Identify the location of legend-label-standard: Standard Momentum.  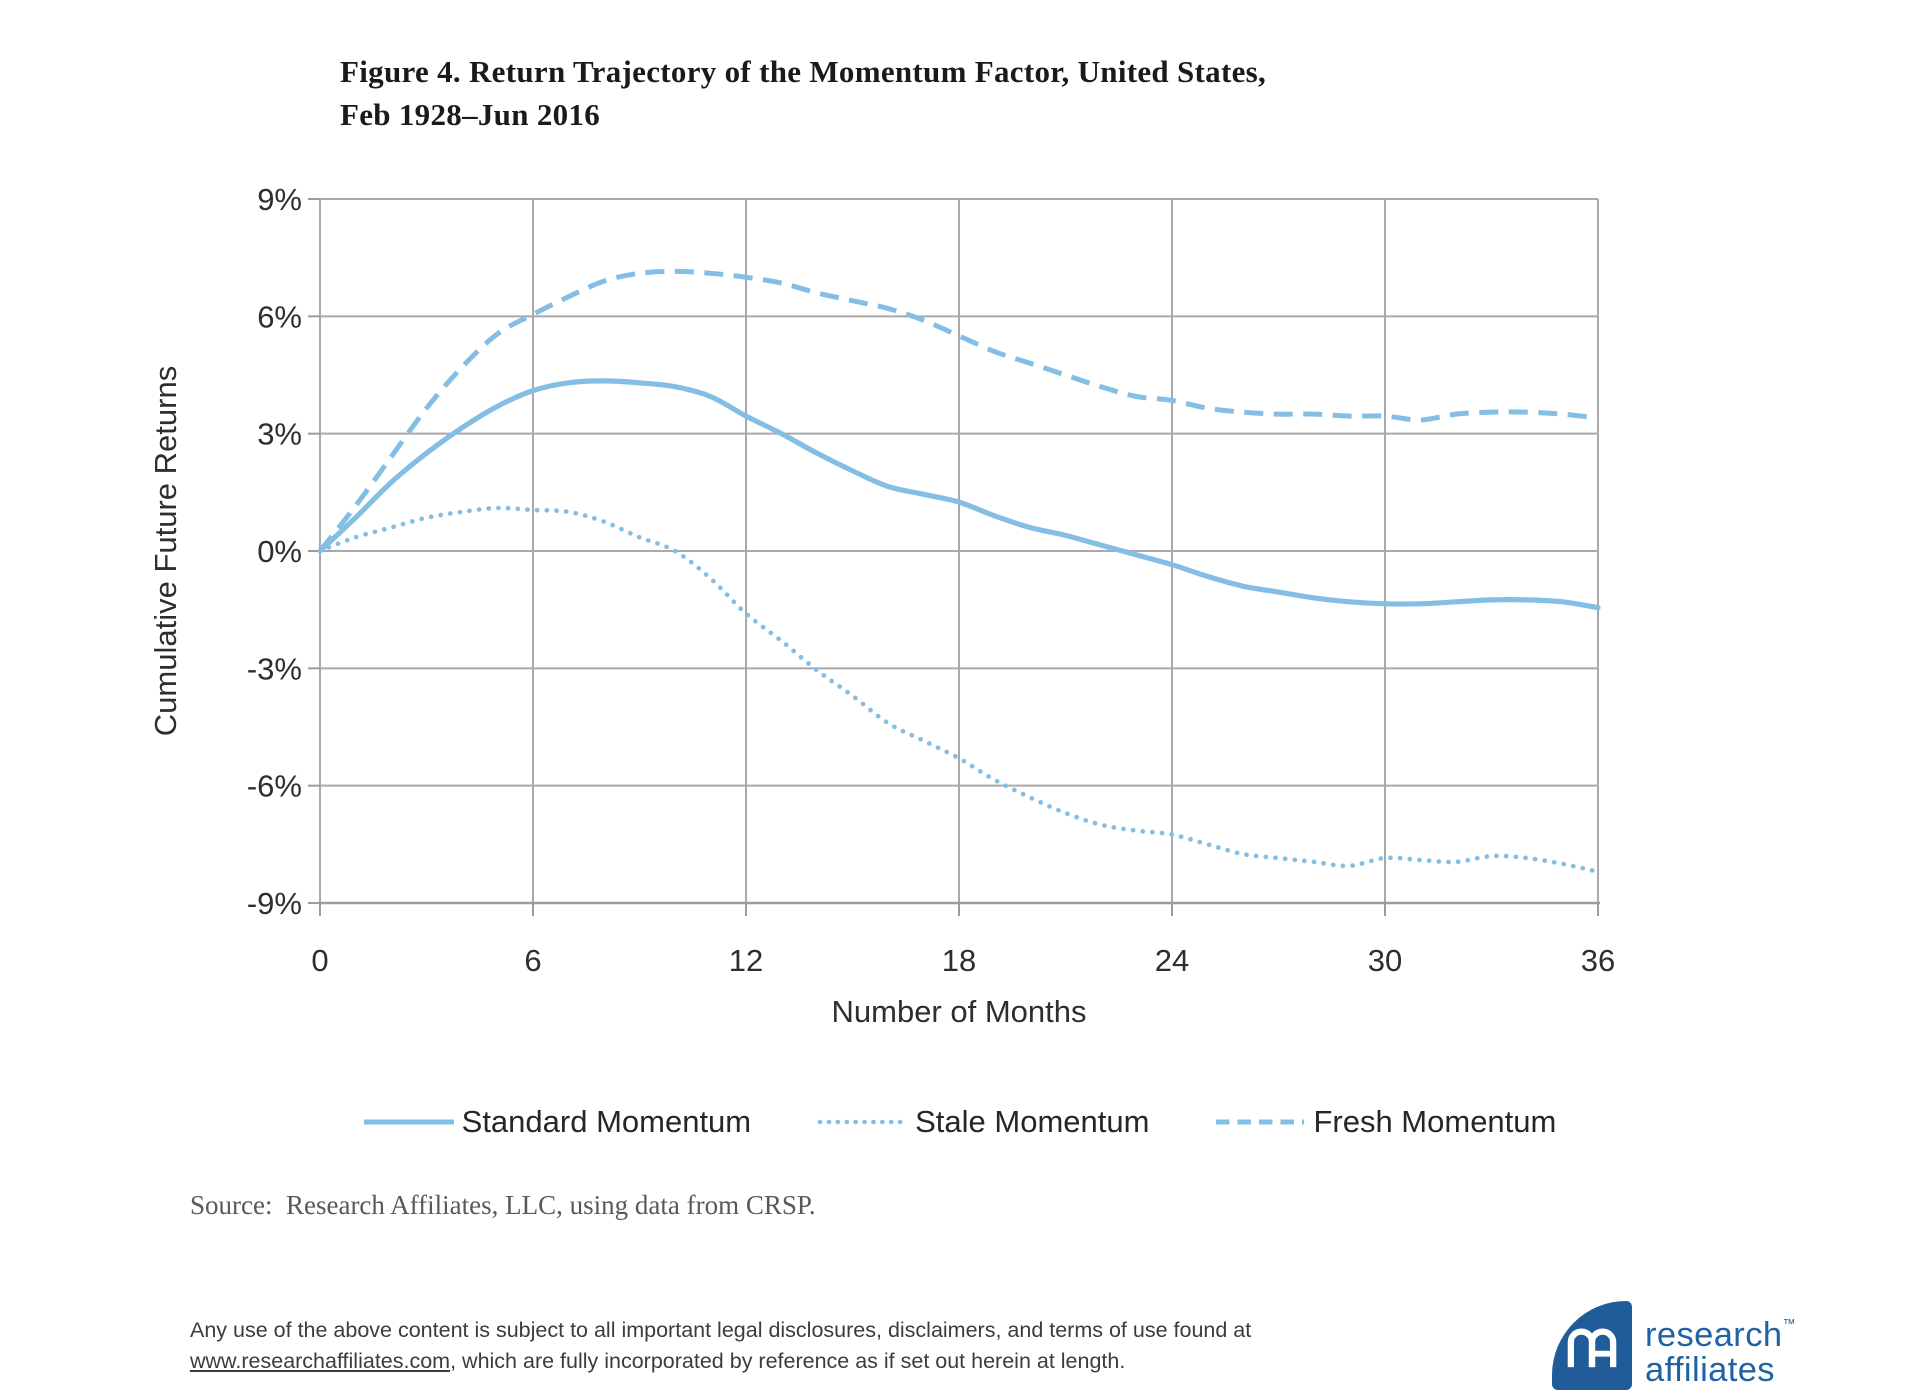
(606, 1121).